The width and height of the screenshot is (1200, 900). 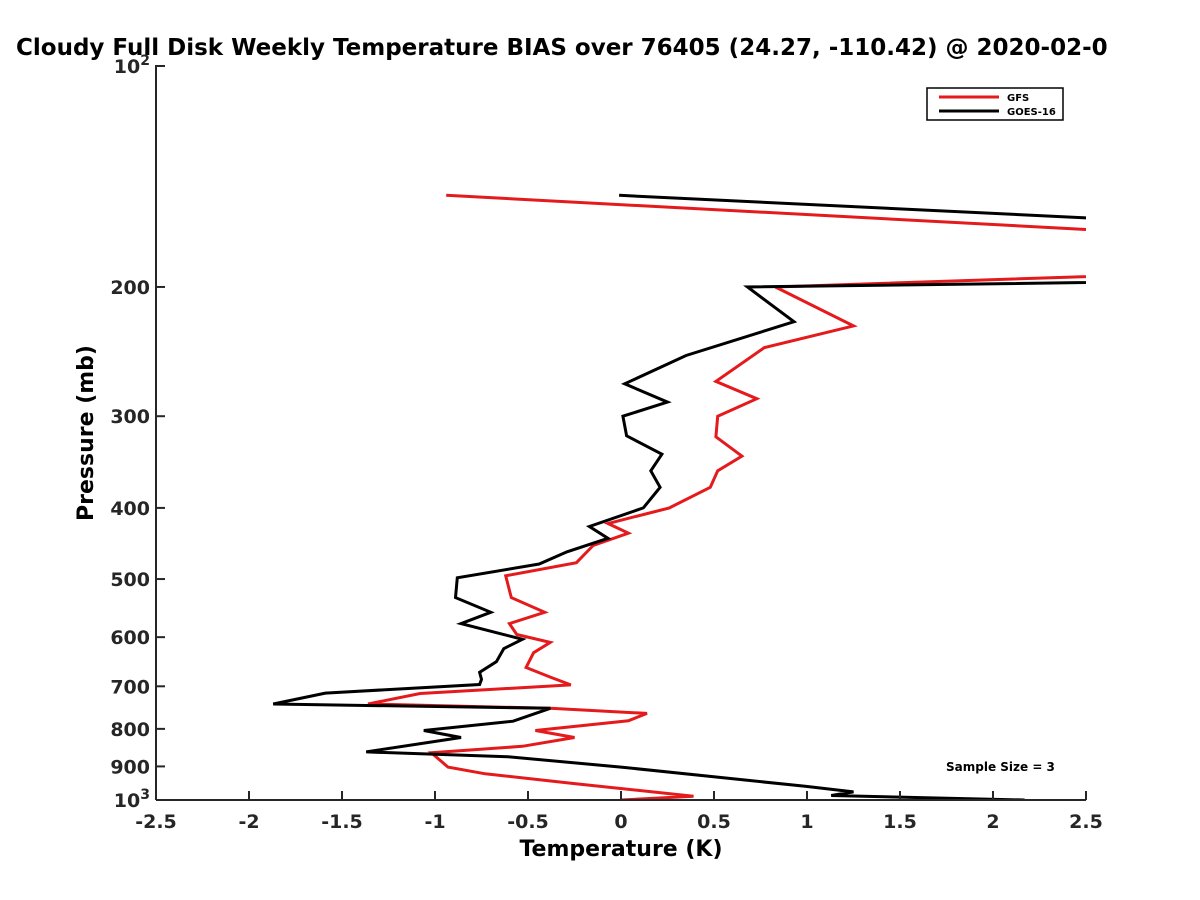 What do you see at coordinates (900, 822) in the screenshot?
I see `x-tick-label: 1.5` at bounding box center [900, 822].